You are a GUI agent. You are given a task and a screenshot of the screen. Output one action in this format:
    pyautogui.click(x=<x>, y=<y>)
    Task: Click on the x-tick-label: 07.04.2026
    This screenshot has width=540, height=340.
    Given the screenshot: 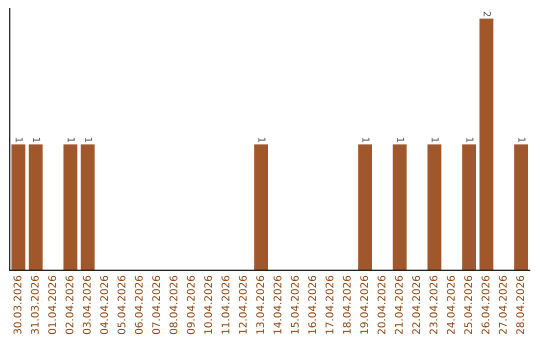 What is the action you would take?
    pyautogui.click(x=156, y=305)
    